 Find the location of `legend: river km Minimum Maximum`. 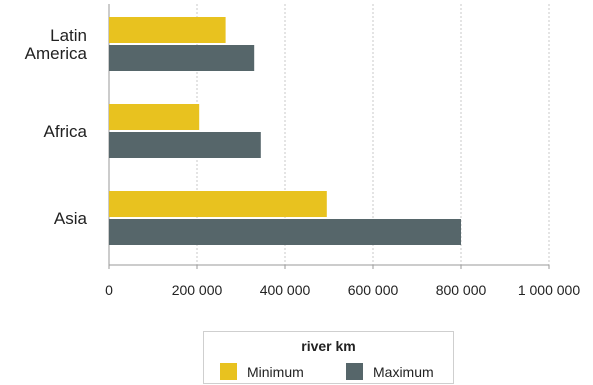

legend: river km Minimum Maximum is located at coordinates (328, 357).